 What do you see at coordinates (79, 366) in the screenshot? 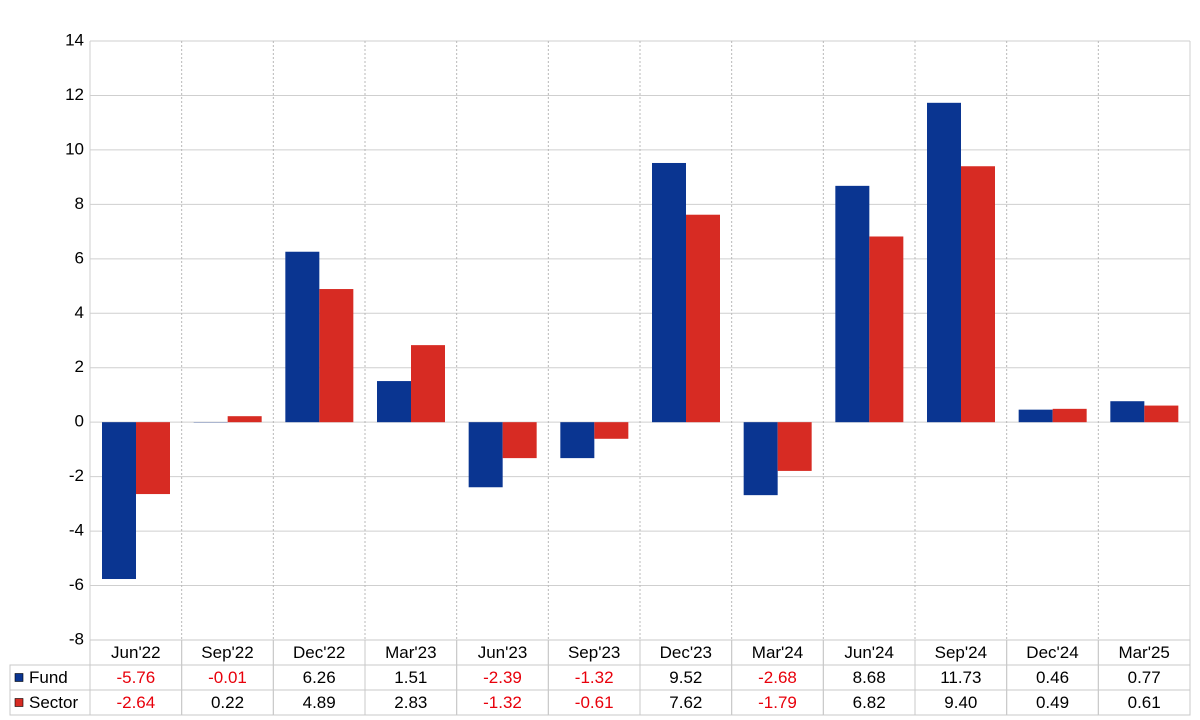
I see `y-tick-label: 2` at bounding box center [79, 366].